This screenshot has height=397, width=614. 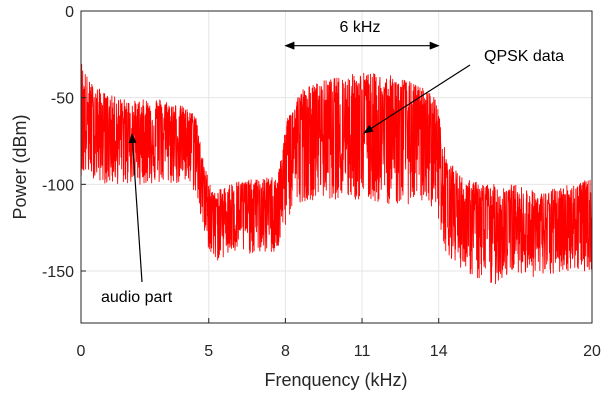 What do you see at coordinates (362, 351) in the screenshot?
I see `x-tick-label: 11` at bounding box center [362, 351].